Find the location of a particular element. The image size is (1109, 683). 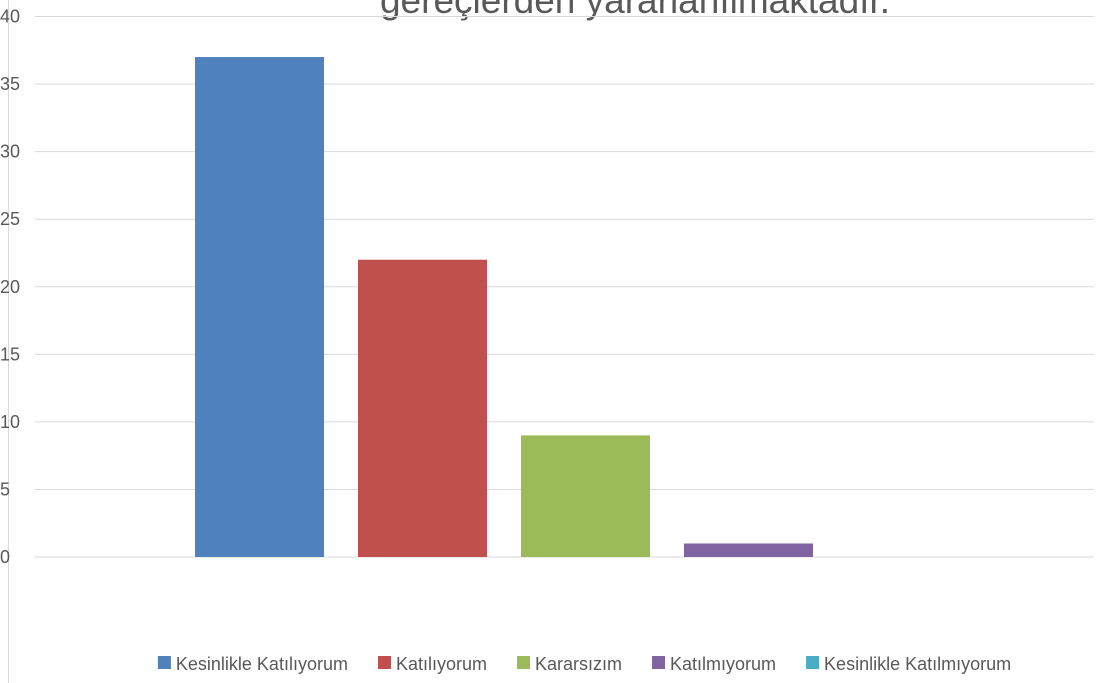

legend-label: Kesinlikle Katılmıyorum is located at coordinates (917, 664).